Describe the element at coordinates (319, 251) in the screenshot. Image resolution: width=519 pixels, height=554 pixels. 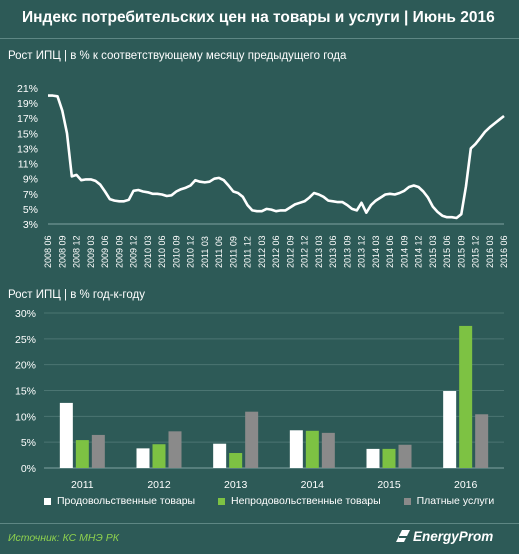
I see `line-x-tick-label: 2013 03` at that location.